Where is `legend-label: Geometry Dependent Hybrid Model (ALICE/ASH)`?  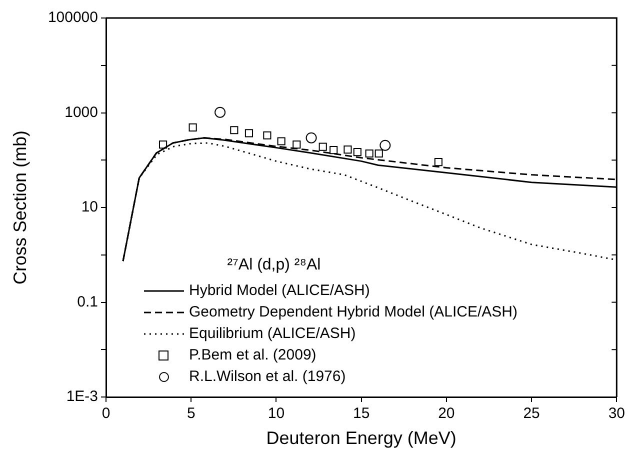 legend-label: Geometry Dependent Hybrid Model (ALICE/ASH) is located at coordinates (353, 312).